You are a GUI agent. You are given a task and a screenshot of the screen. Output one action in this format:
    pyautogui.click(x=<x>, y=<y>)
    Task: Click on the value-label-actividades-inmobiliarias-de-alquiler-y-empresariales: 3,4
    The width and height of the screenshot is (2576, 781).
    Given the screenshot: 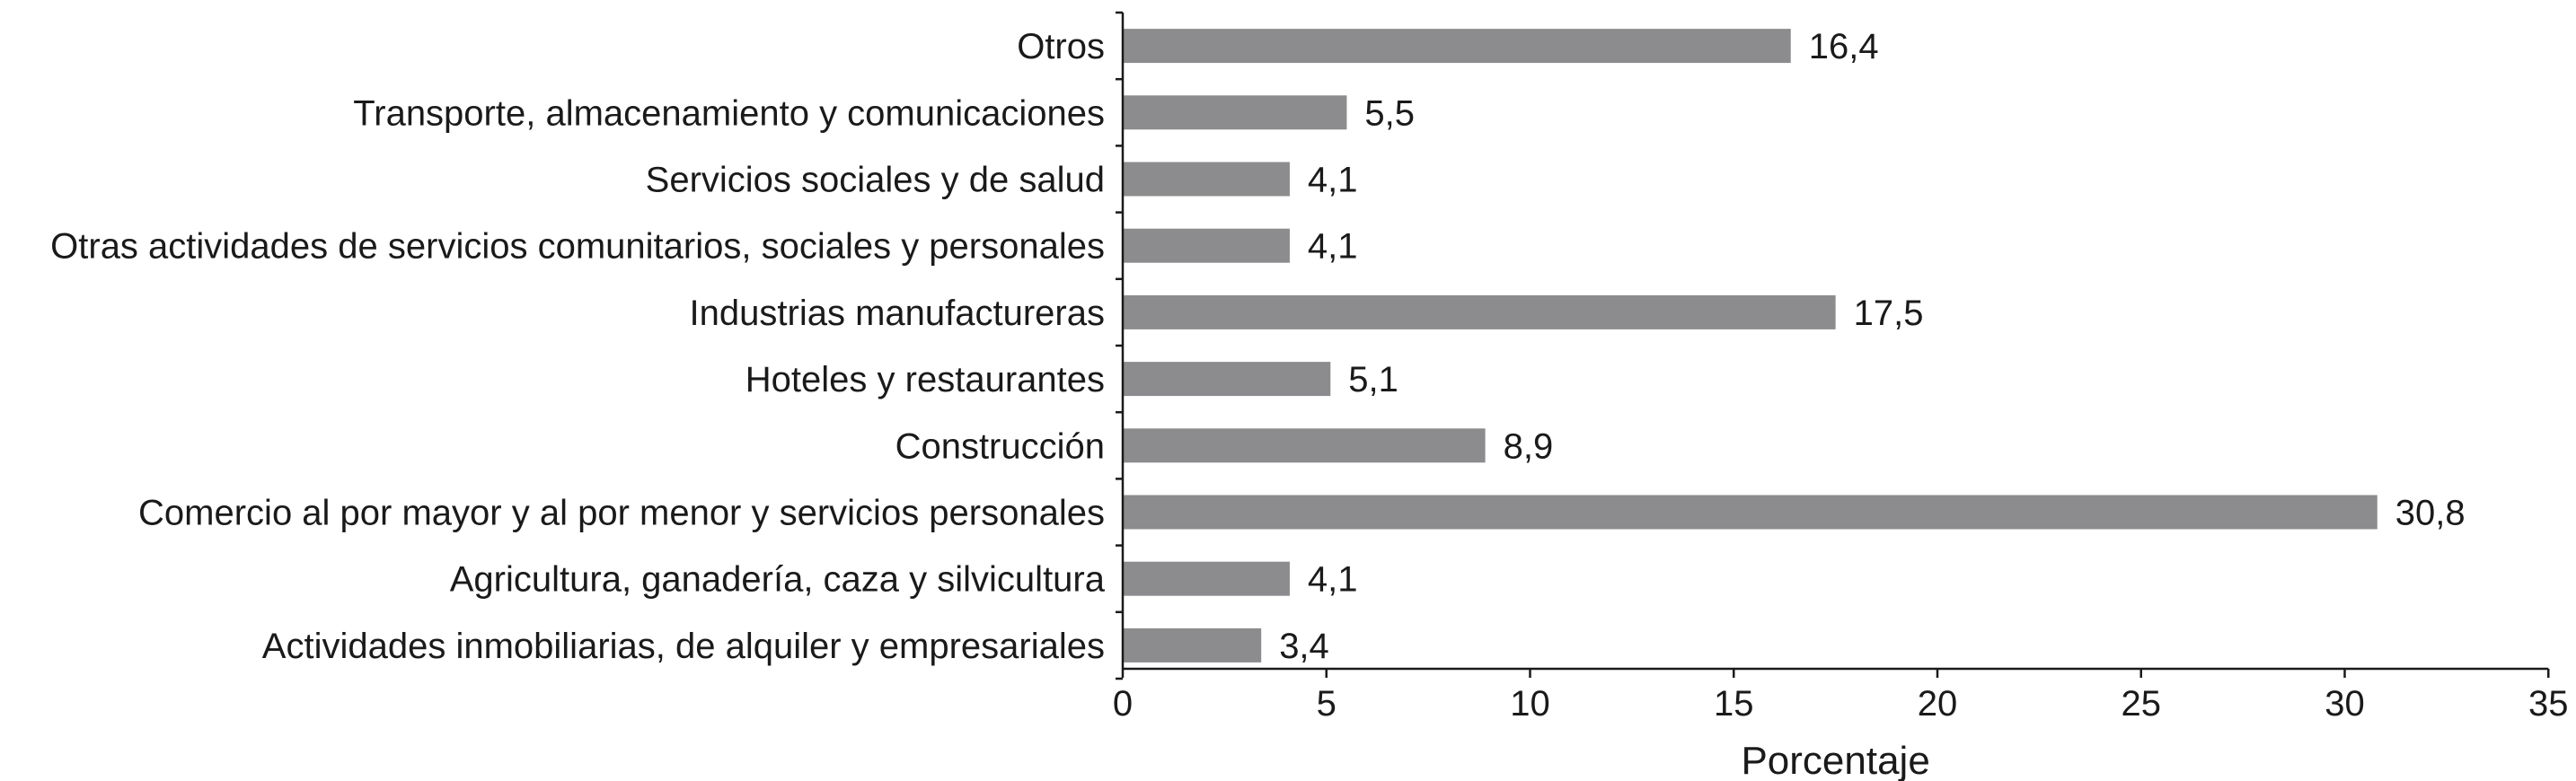 What is the action you would take?
    pyautogui.click(x=1304, y=646)
    